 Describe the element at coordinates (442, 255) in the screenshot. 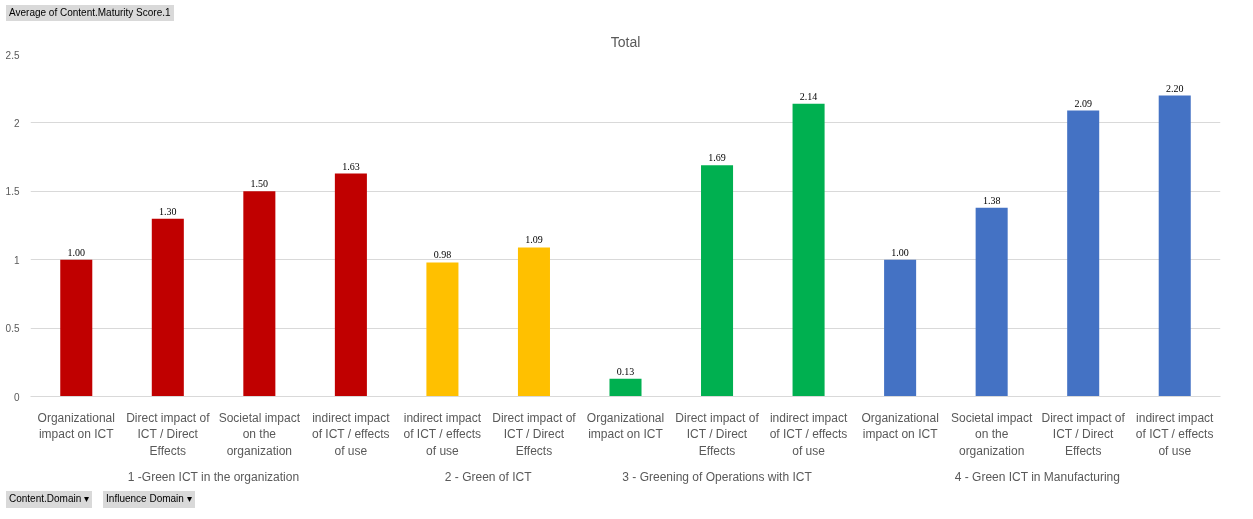

I see `data-label: 0.98` at that location.